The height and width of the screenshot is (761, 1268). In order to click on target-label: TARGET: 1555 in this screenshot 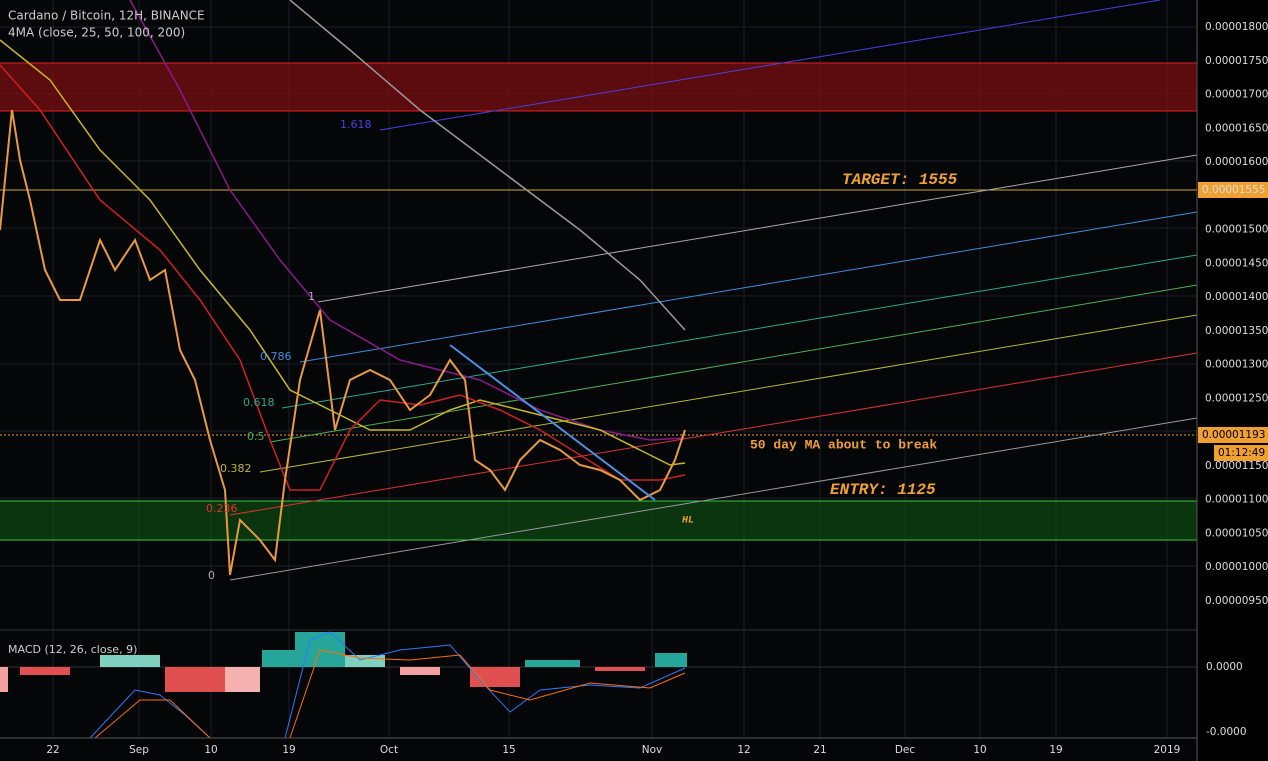, I will do `click(900, 180)`.